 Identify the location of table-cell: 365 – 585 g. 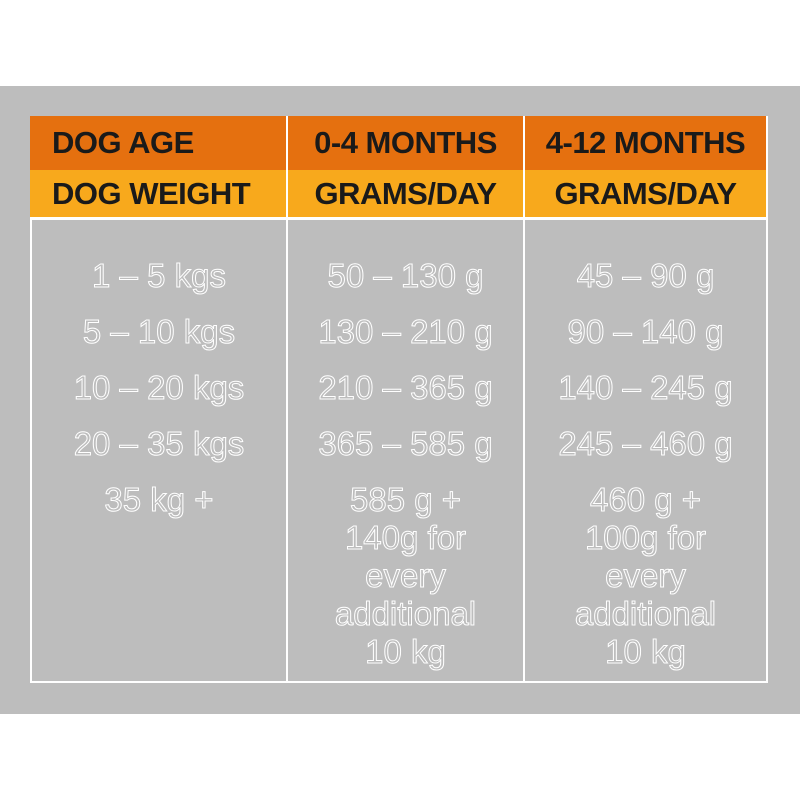
(405, 444).